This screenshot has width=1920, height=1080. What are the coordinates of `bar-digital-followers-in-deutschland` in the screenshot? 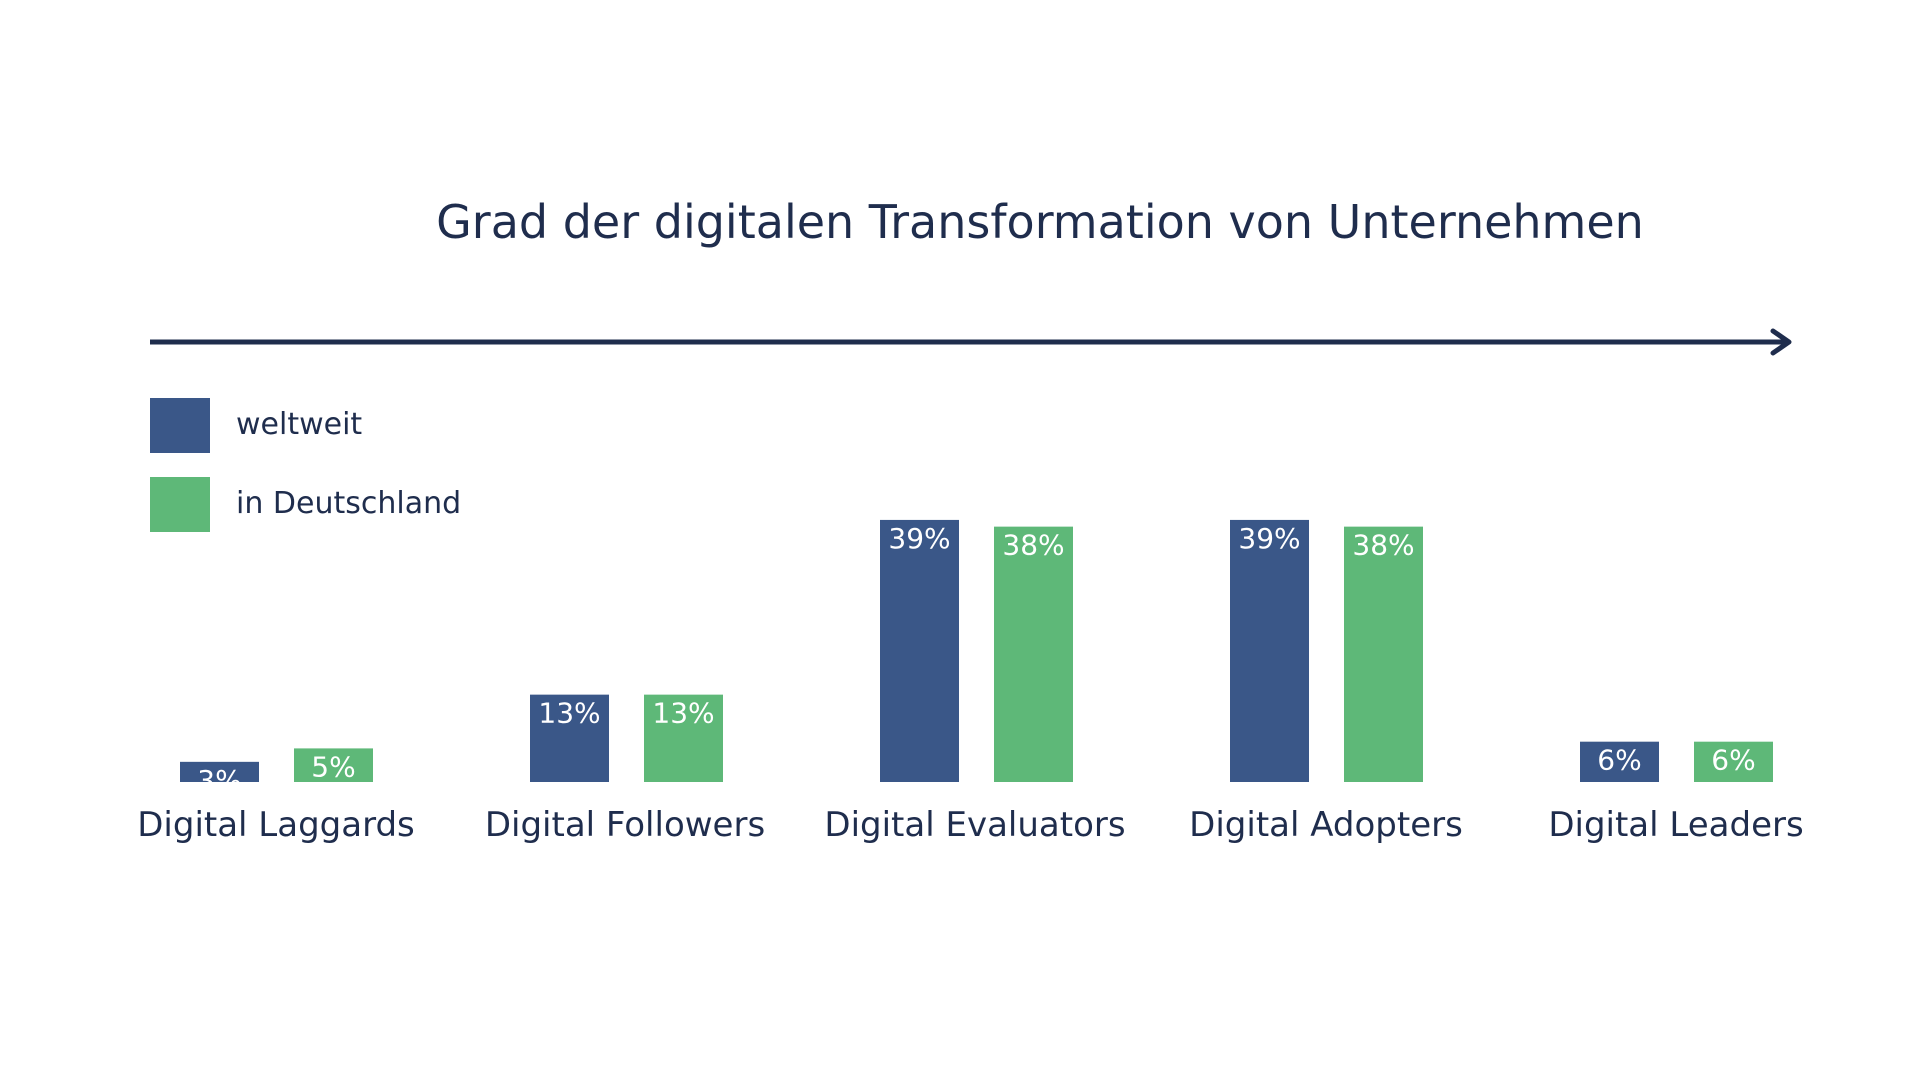 It's located at (683, 738).